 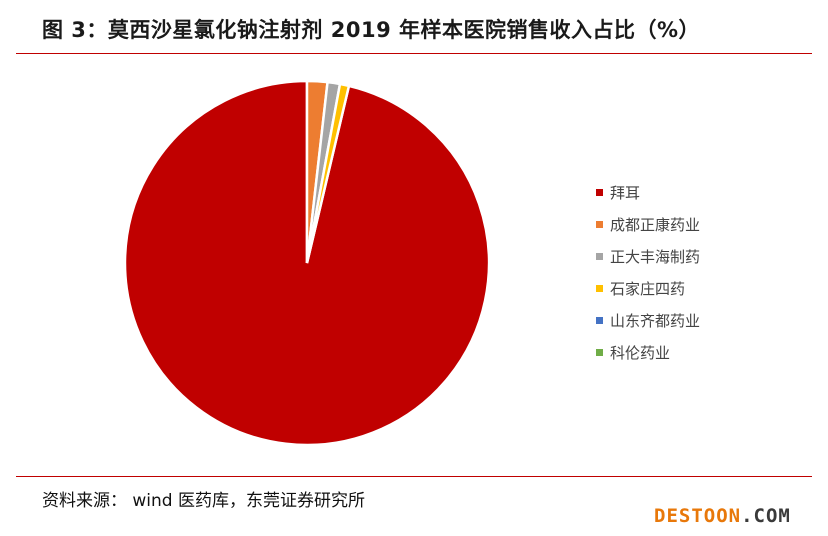 I want to click on watermark-logo: DESTOON.COM, so click(x=722, y=516).